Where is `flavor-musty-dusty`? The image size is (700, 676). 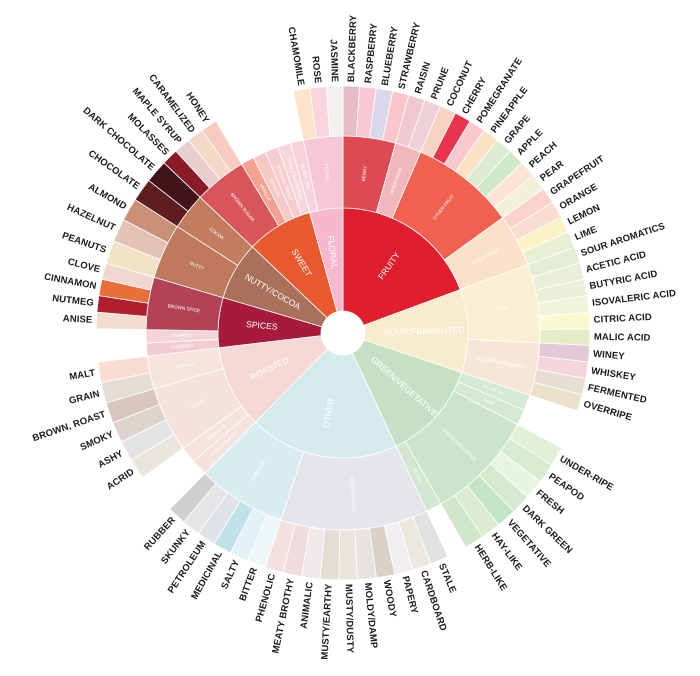
flavor-musty-dusty is located at coordinates (348, 555).